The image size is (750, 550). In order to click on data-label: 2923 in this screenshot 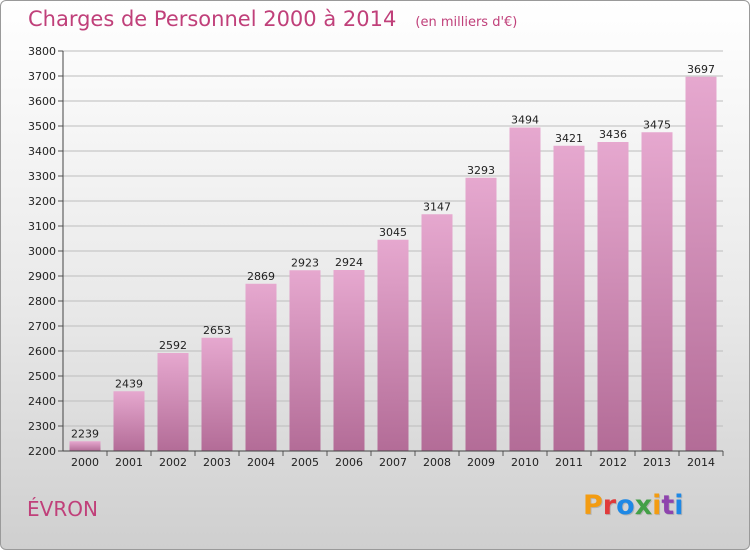, I will do `click(305, 262)`.